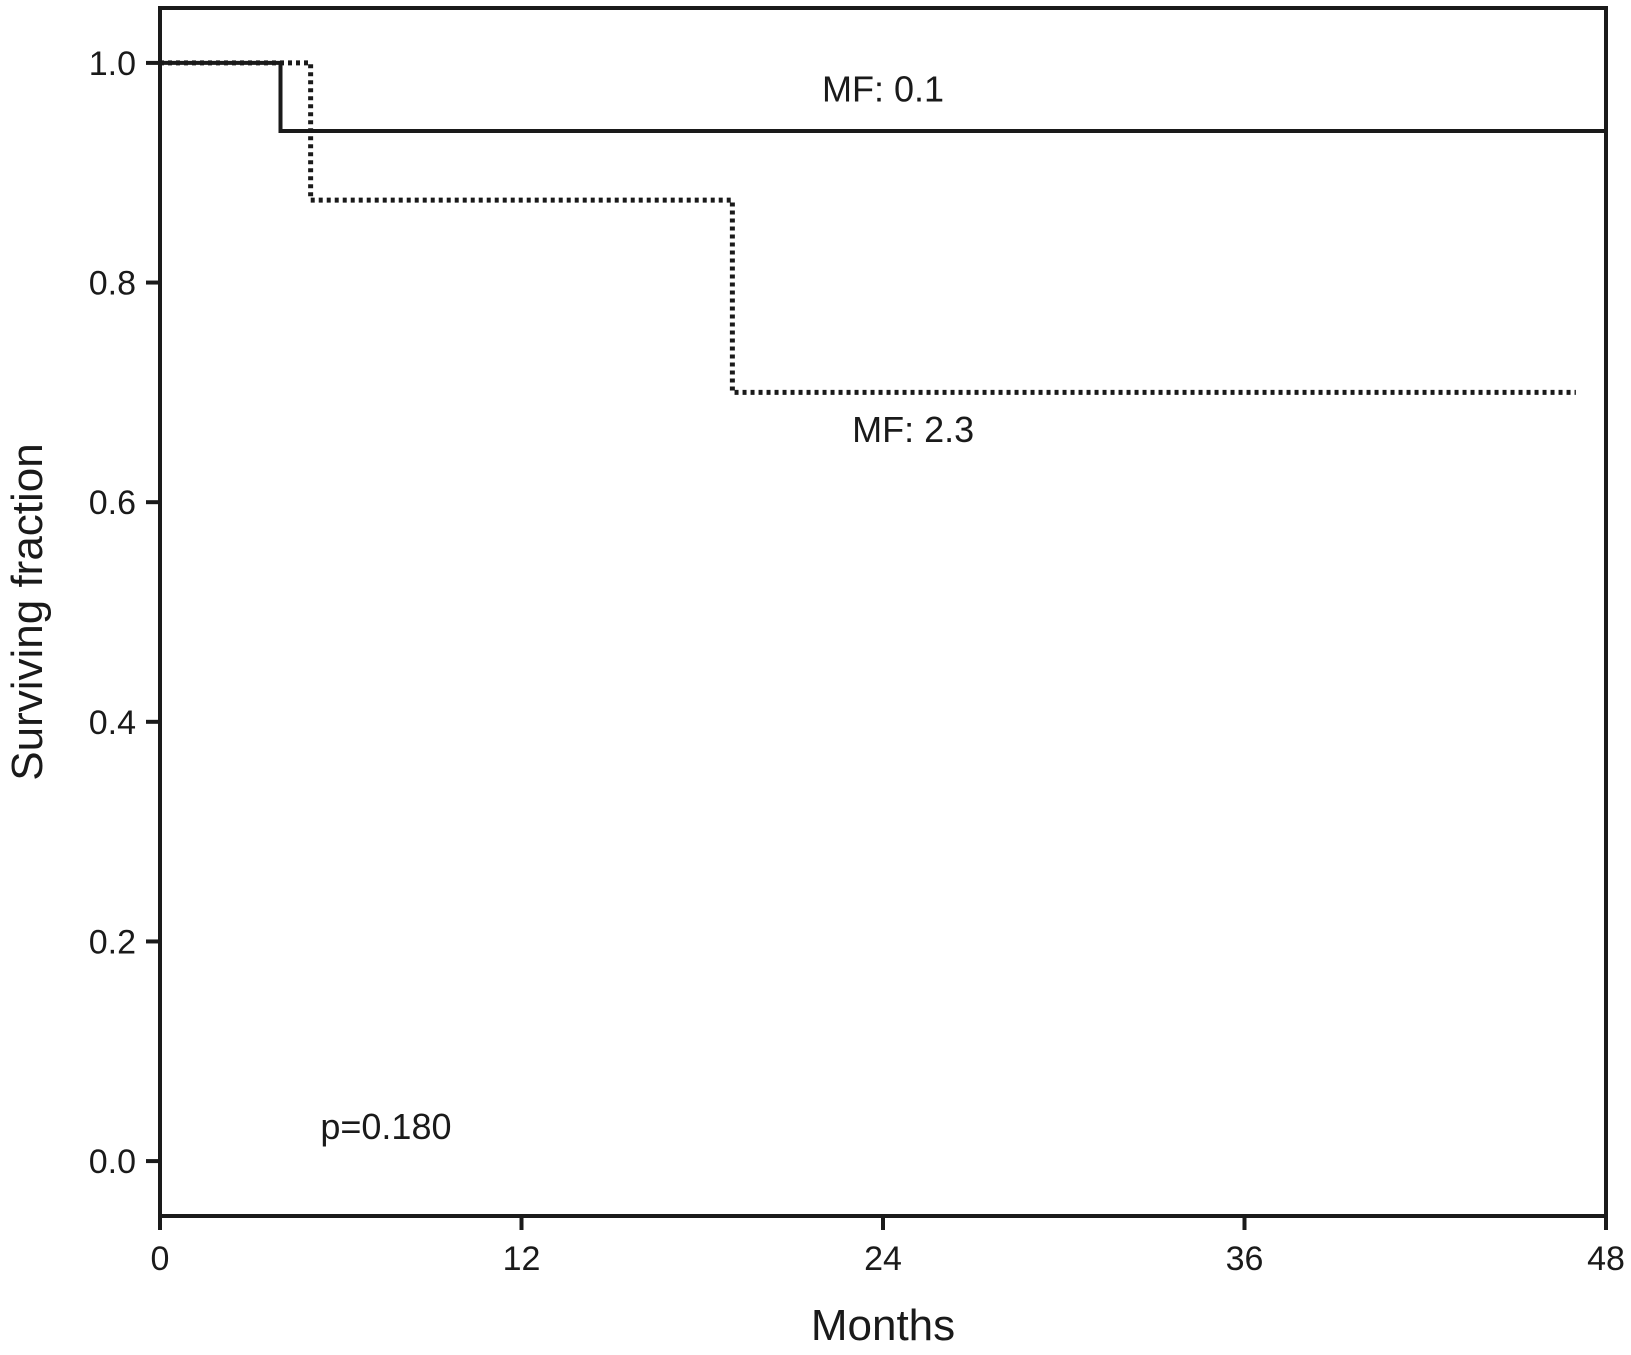 This screenshot has height=1355, width=1631. What do you see at coordinates (883, 1259) in the screenshot?
I see `x-tick-label: 24` at bounding box center [883, 1259].